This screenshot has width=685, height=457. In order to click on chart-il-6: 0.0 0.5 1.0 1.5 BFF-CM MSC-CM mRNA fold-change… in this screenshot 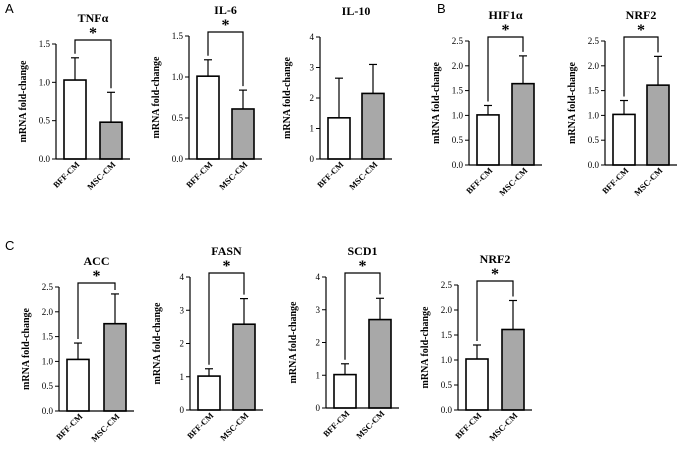, I will do `click(206, 97)`.